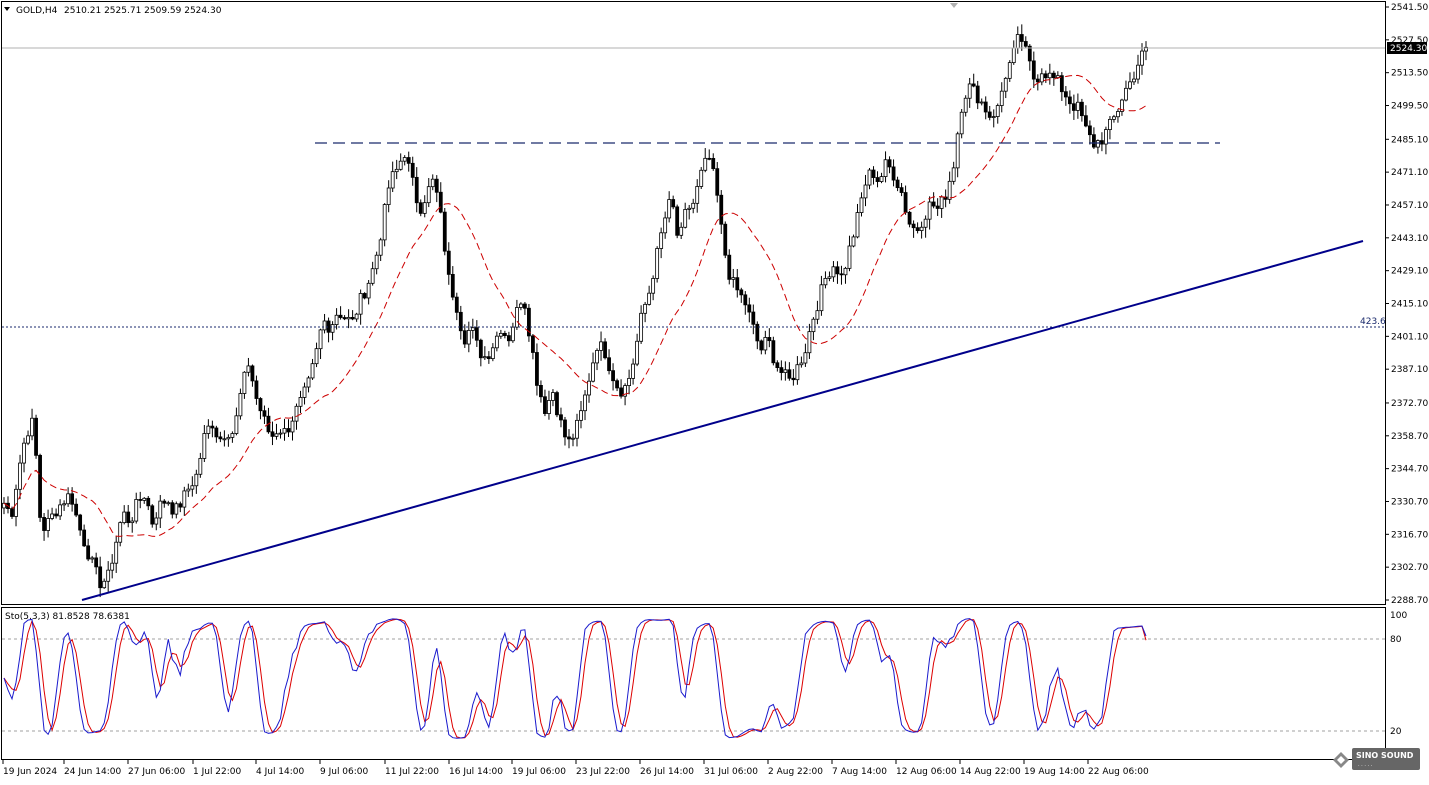 The height and width of the screenshot is (785, 1429). What do you see at coordinates (1409, 41) in the screenshot?
I see `price-tick-label: 2527.50` at bounding box center [1409, 41].